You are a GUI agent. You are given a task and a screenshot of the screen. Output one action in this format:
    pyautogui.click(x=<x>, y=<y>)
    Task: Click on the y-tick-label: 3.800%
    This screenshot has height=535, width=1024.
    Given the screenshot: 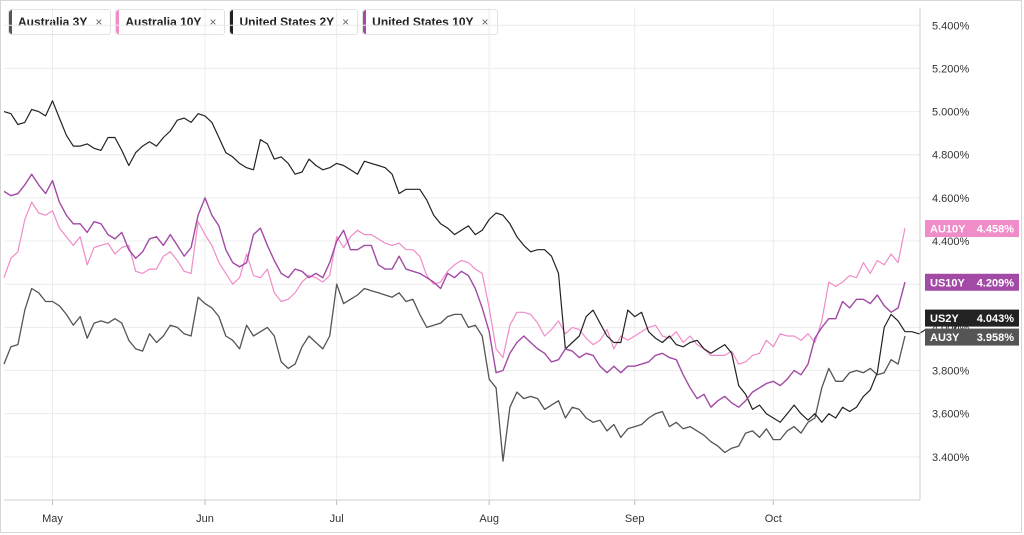 What is the action you would take?
    pyautogui.click(x=951, y=372)
    